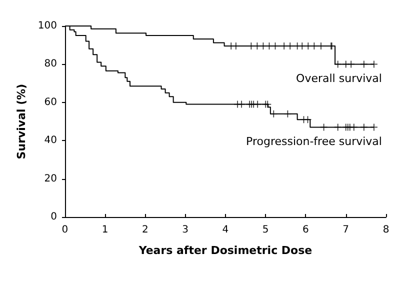 This screenshot has height=283, width=416. I want to click on x-tick-label: 1, so click(105, 230).